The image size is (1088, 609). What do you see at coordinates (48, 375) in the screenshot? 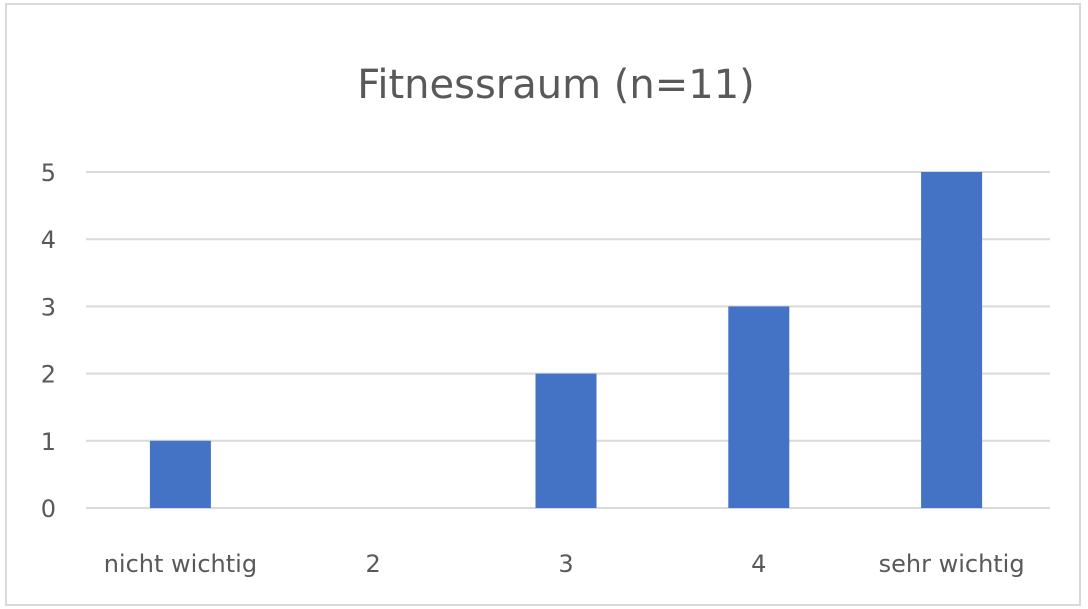
I see `y-tick-label: 2` at bounding box center [48, 375].